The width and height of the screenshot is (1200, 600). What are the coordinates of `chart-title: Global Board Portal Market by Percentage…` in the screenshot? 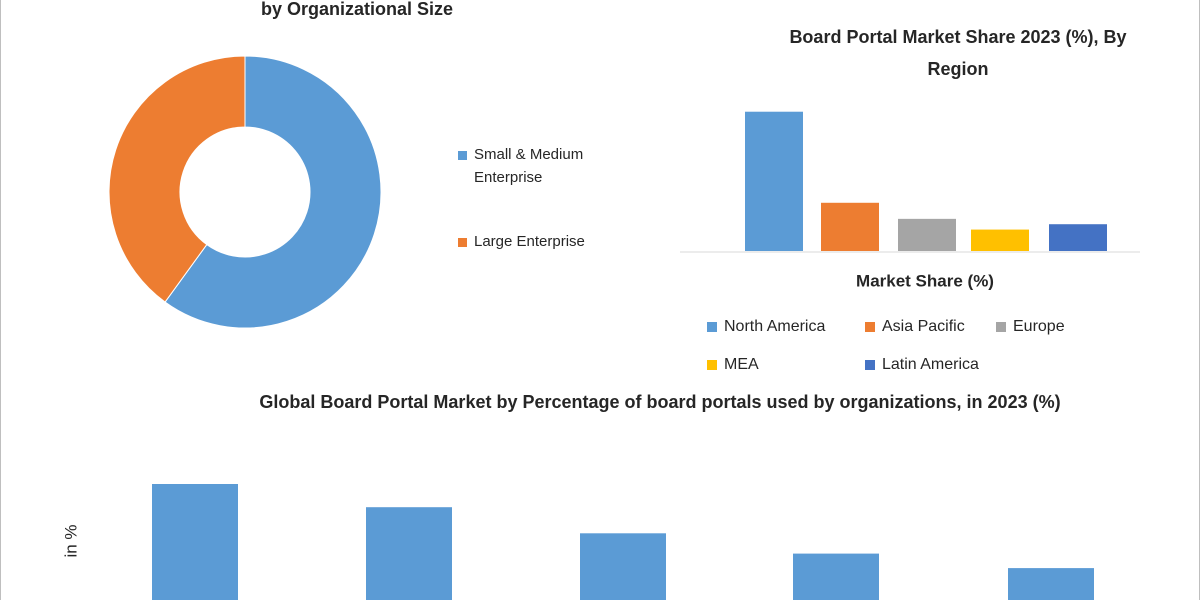 It's located at (660, 402).